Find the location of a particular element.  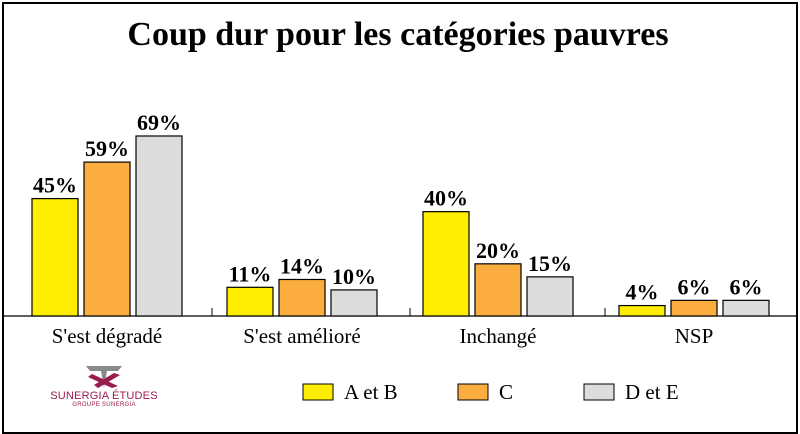

x-tick-label: S'est amélioré is located at coordinates (302, 336).